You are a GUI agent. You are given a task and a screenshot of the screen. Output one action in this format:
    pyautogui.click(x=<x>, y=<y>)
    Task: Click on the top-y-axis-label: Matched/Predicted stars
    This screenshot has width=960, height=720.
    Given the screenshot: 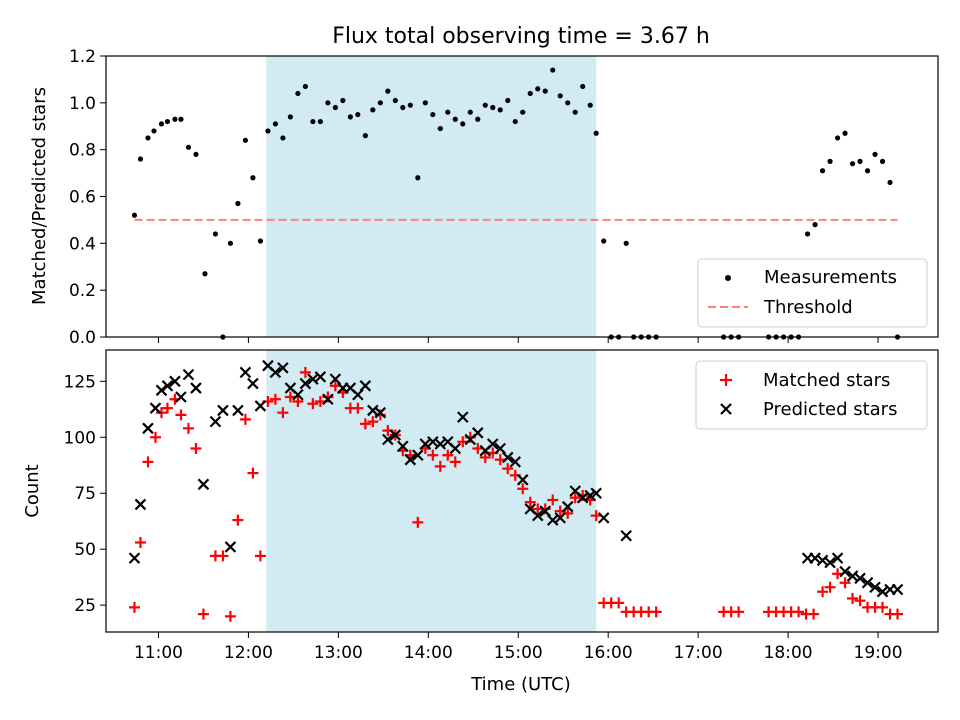 What is the action you would take?
    pyautogui.click(x=39, y=196)
    